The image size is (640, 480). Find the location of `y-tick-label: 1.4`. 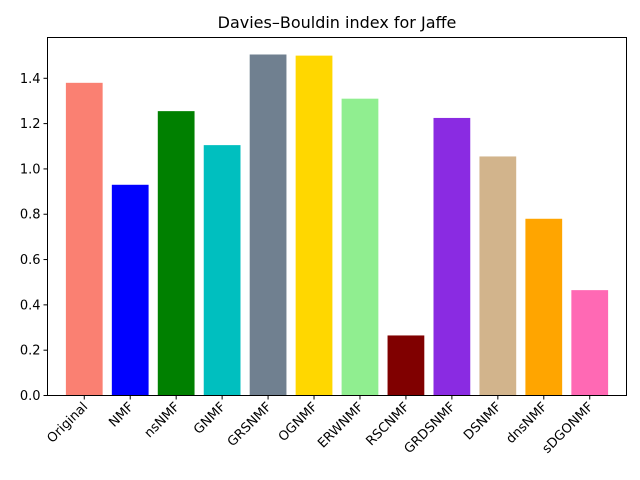

y-tick-label: 1.4 is located at coordinates (30, 79).